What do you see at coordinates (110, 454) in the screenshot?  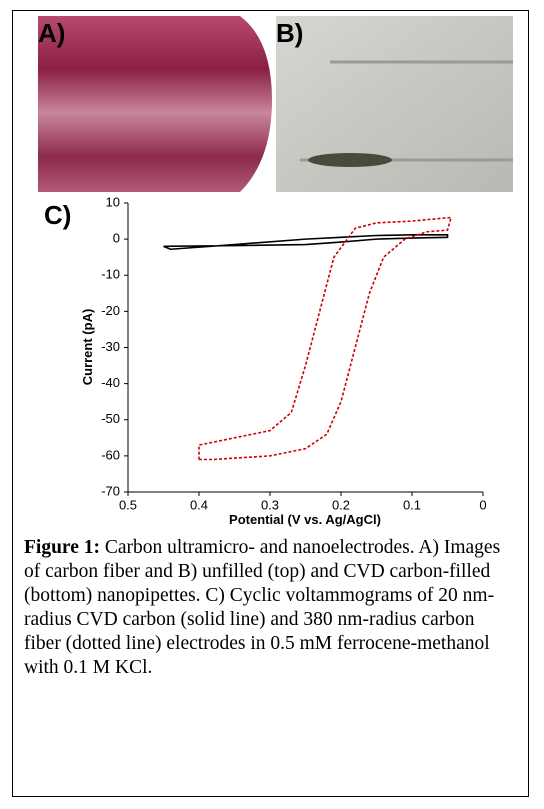 I see `y-tick-label: -60` at bounding box center [110, 454].